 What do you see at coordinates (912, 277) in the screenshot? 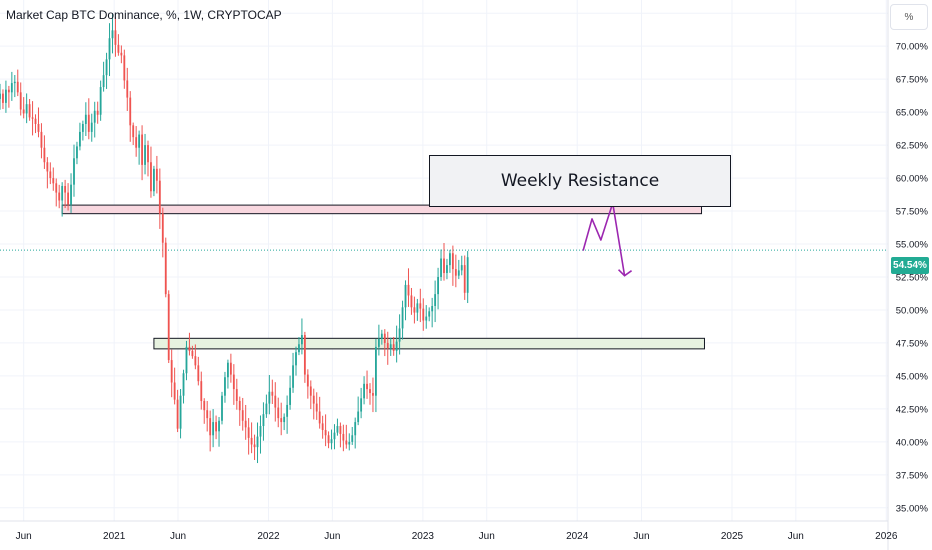
I see `y-tick-label: 52.50%` at bounding box center [912, 277].